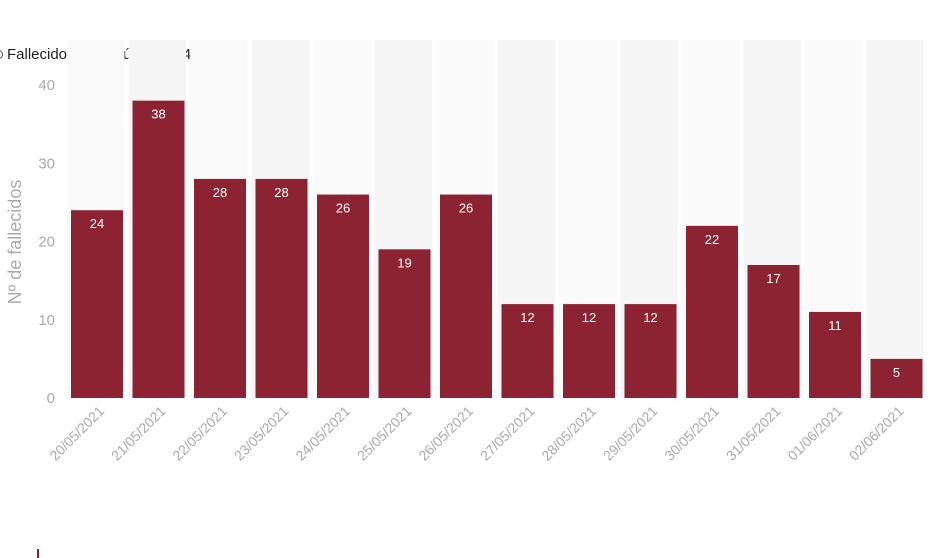  I want to click on x-tick-label: 29/05/2021, so click(630, 433).